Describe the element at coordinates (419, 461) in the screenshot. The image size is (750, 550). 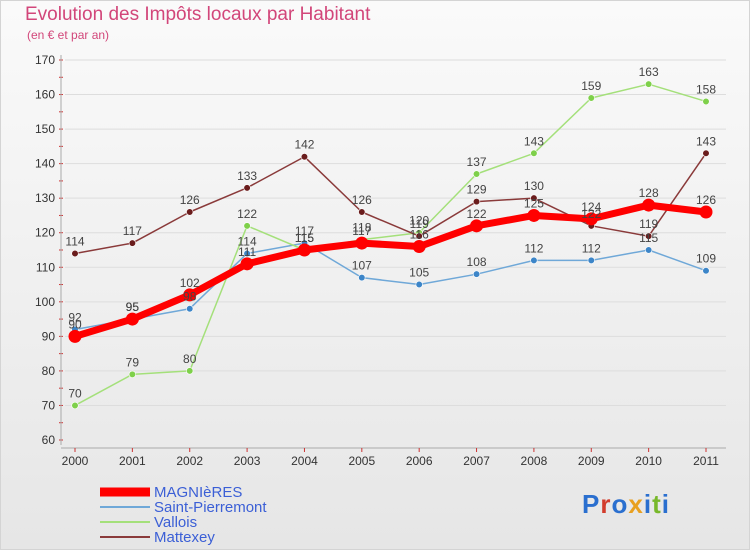
I see `x-tick-label-2006: 2006` at that location.